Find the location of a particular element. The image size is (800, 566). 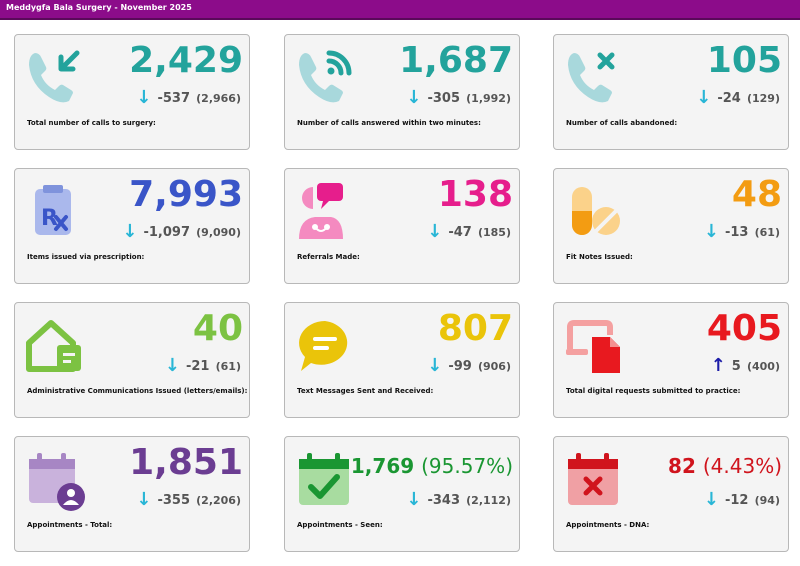

kpi-value: 138 is located at coordinates (475, 195).